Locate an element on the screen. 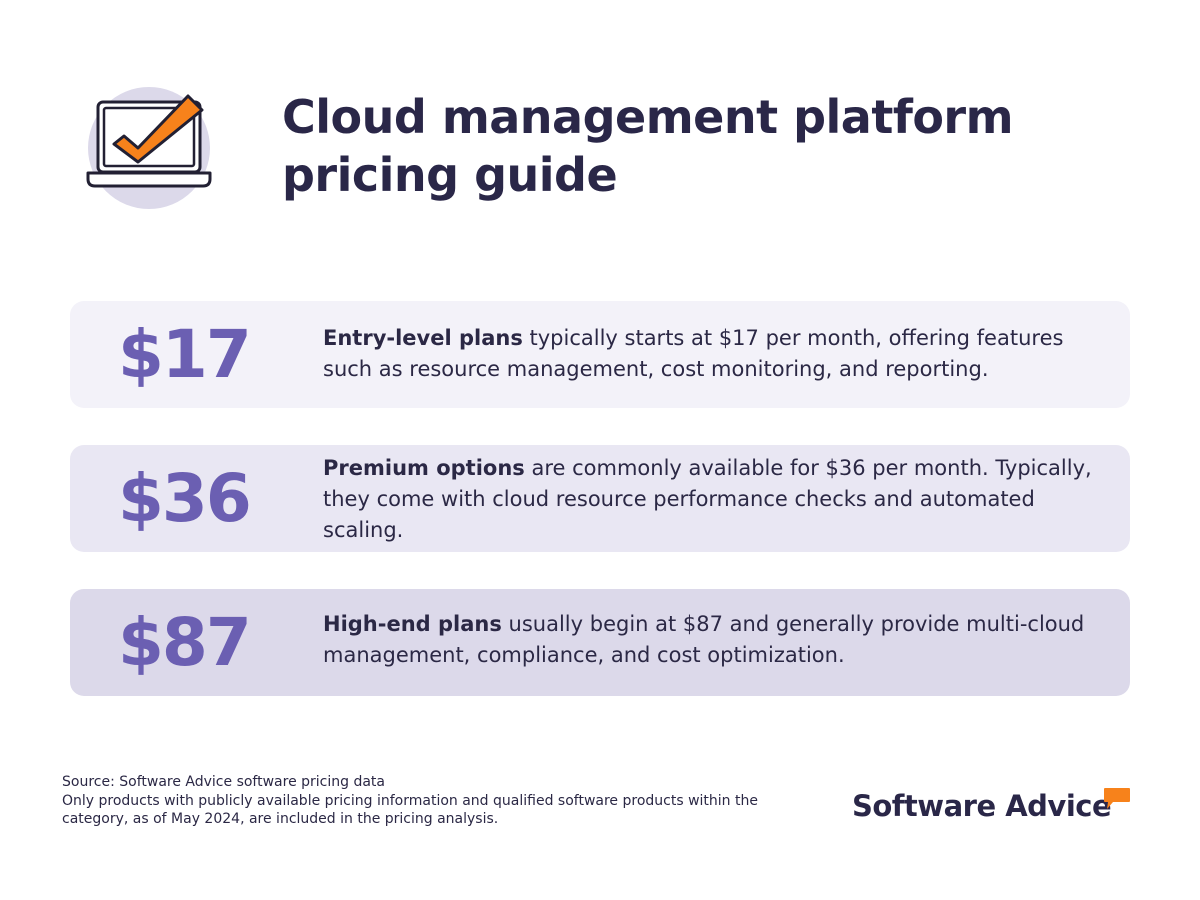  plan-name: High-end plans is located at coordinates (412, 624).